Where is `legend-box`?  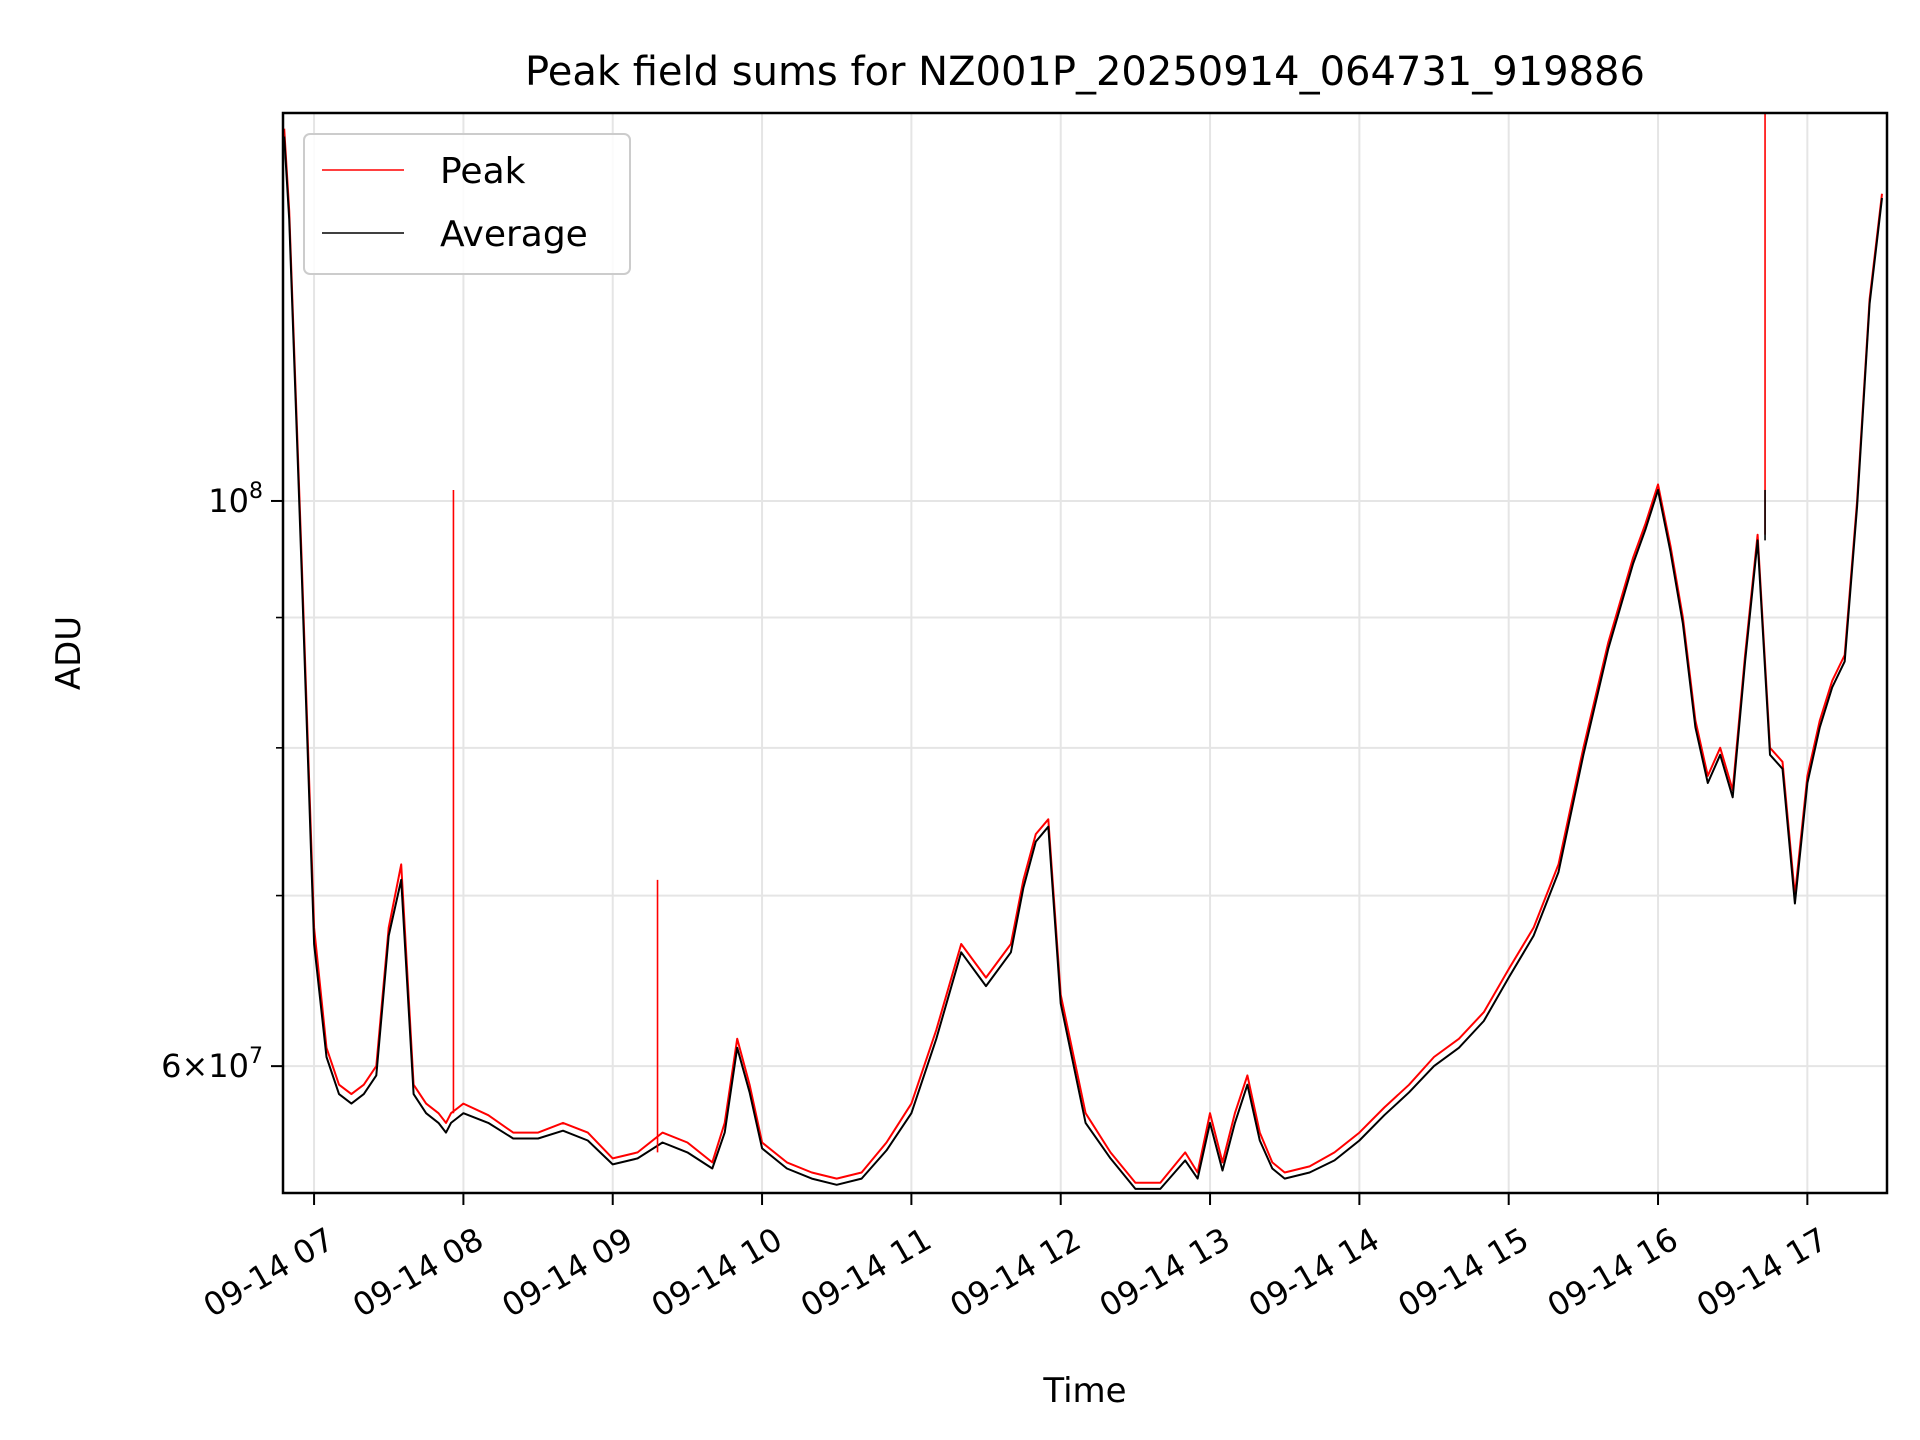
legend-box is located at coordinates (467, 204).